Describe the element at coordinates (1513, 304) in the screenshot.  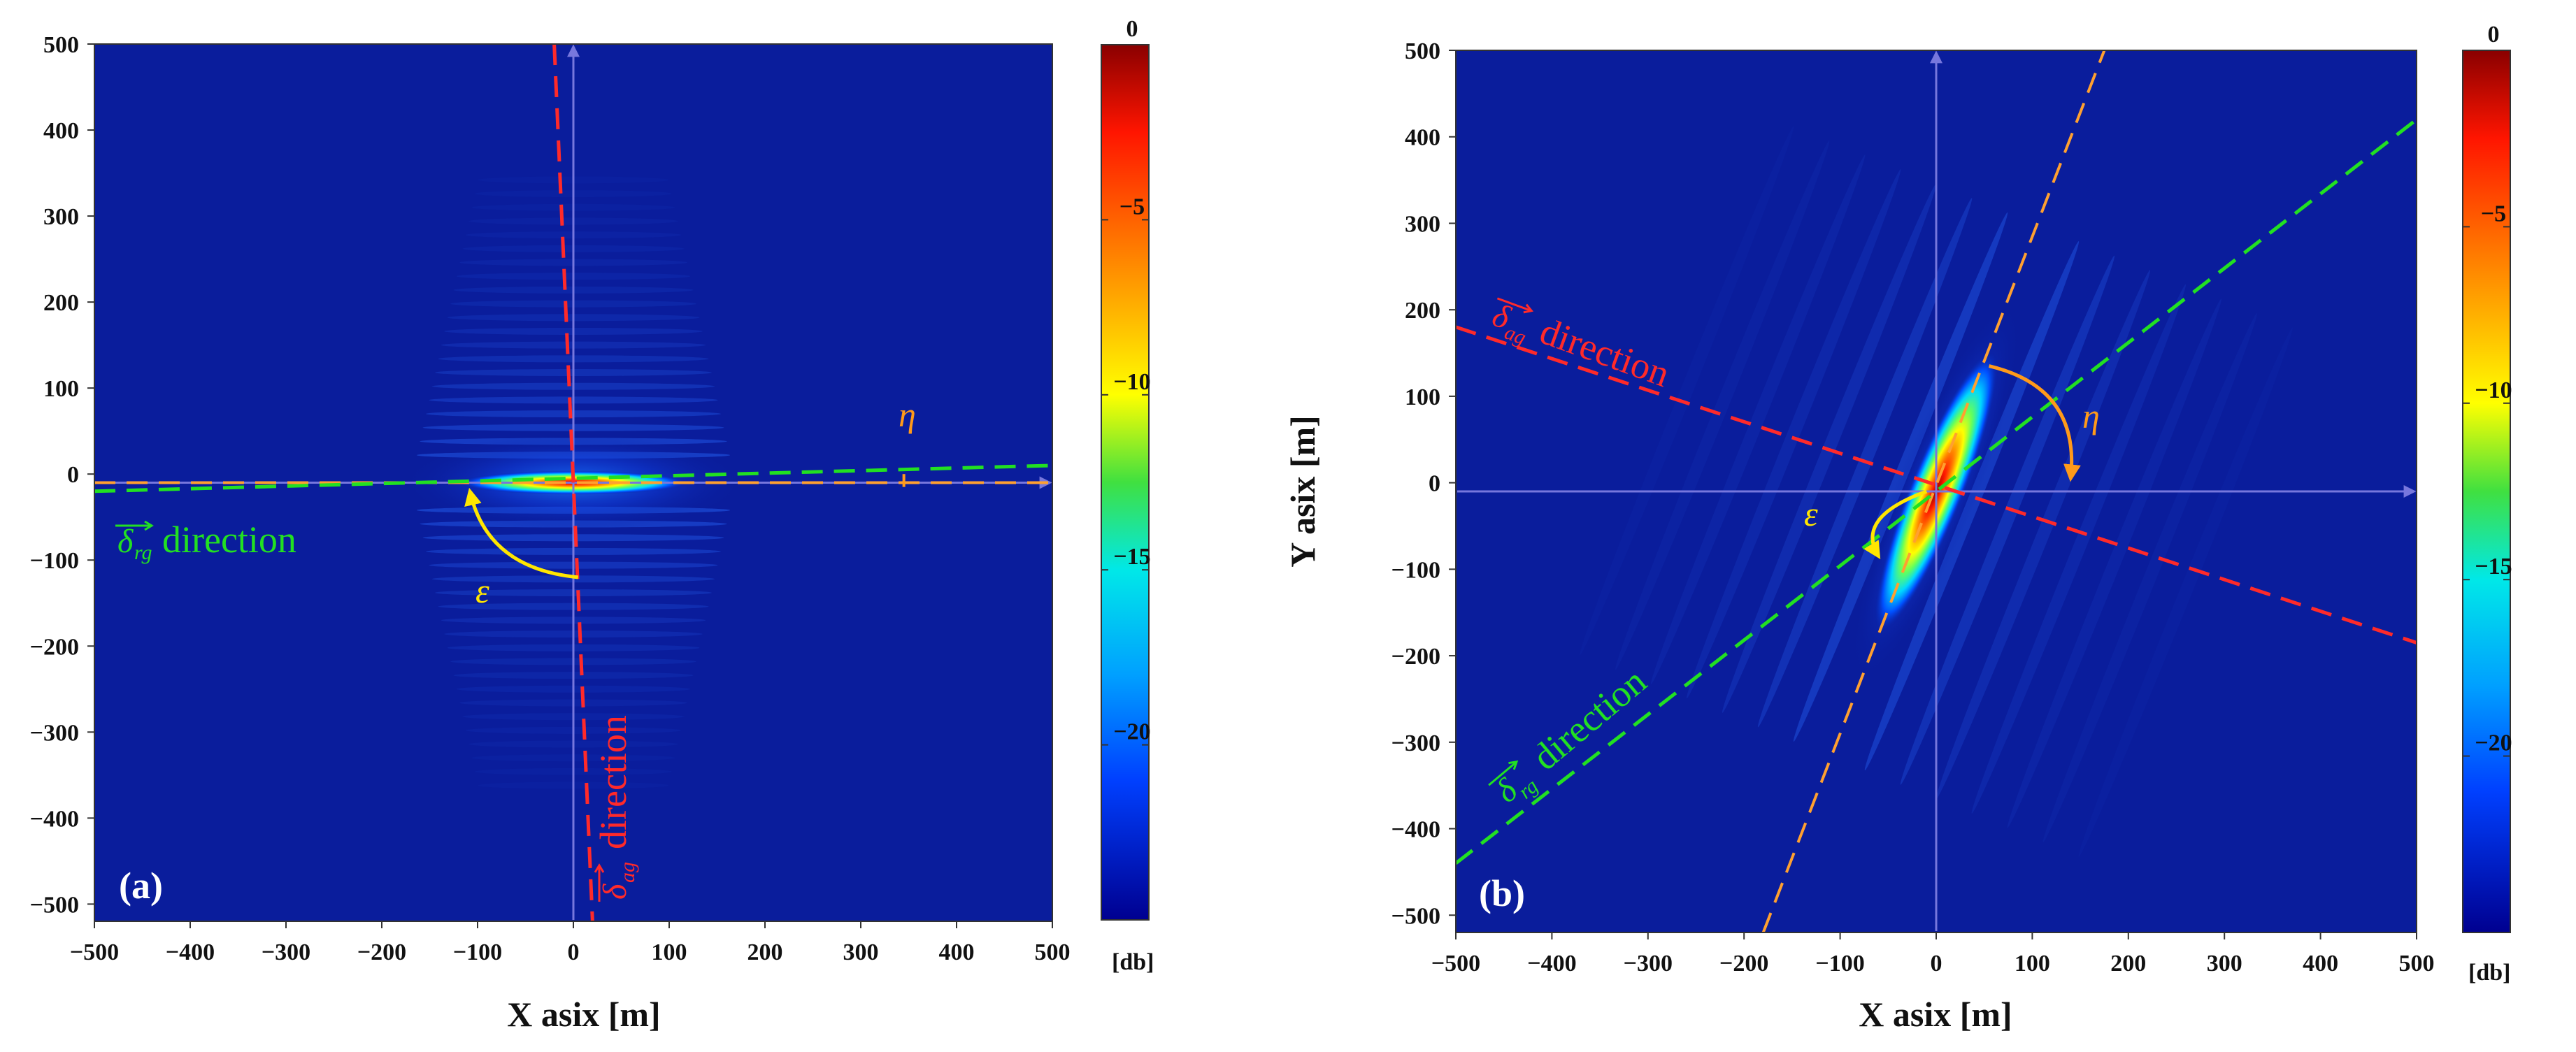
I see `vector-bar-ag-b` at that location.